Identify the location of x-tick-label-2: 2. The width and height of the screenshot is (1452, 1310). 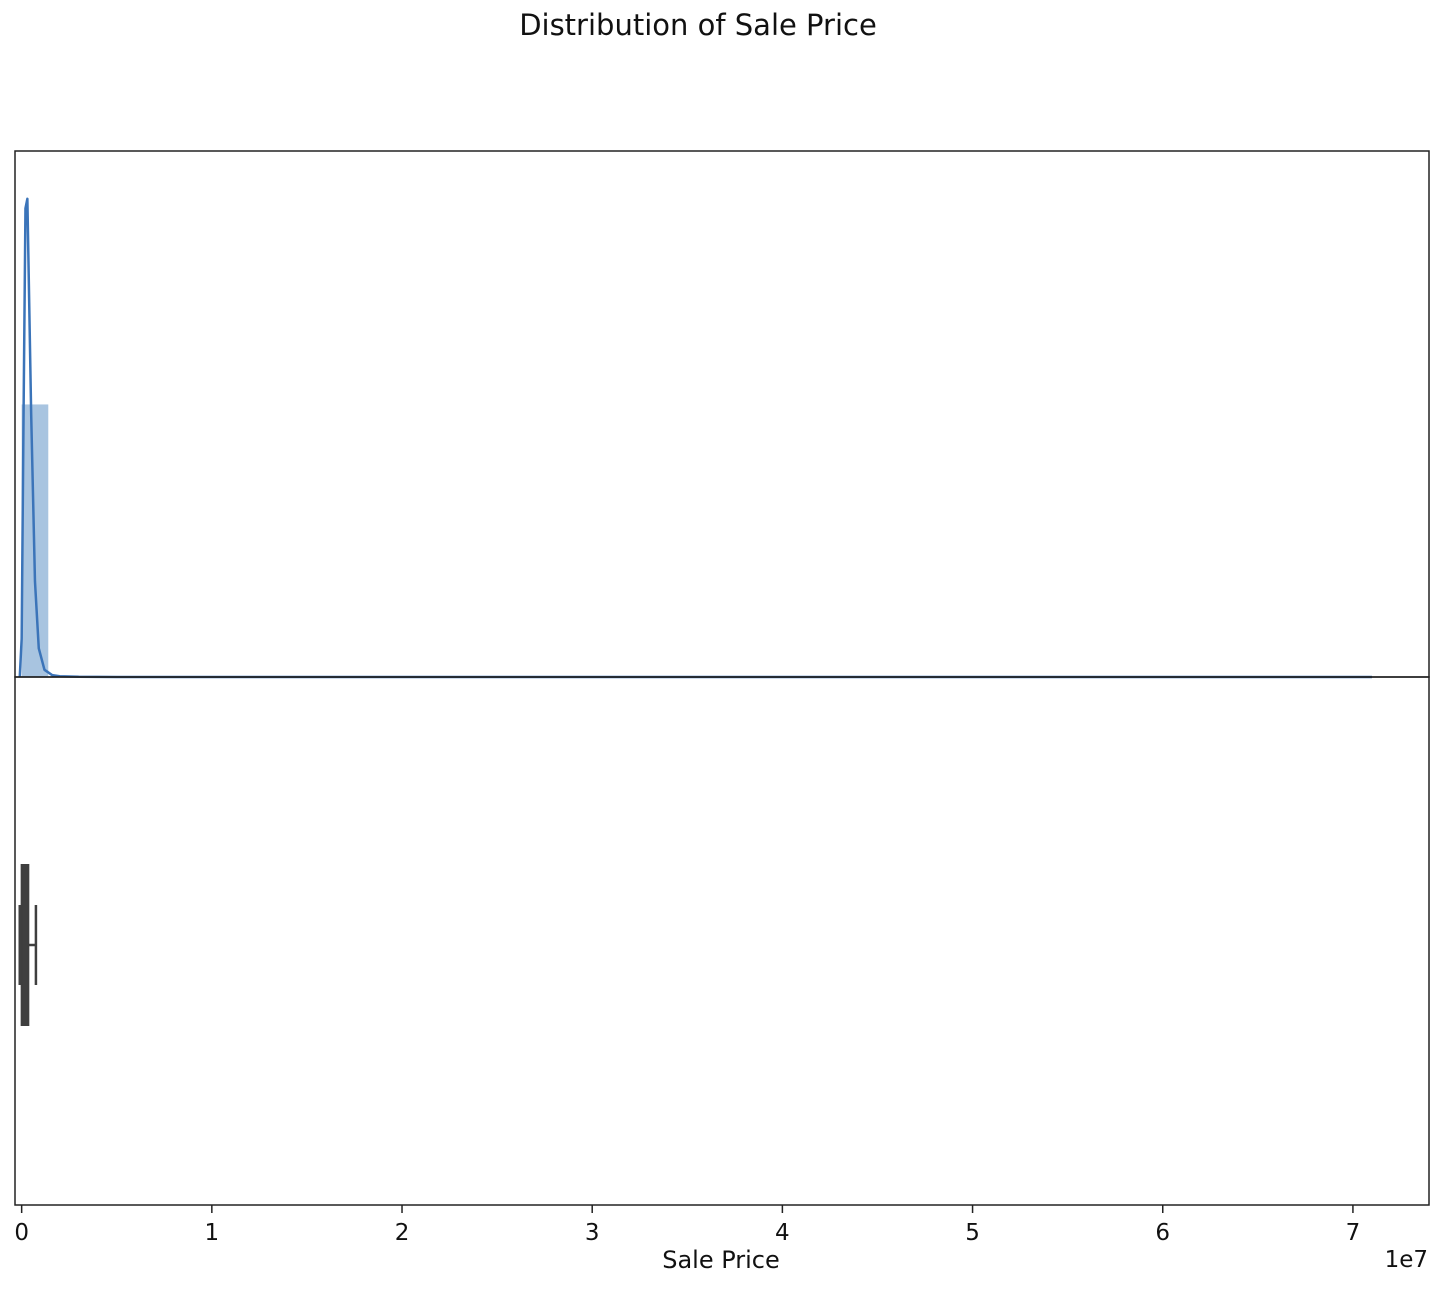
(402, 1233).